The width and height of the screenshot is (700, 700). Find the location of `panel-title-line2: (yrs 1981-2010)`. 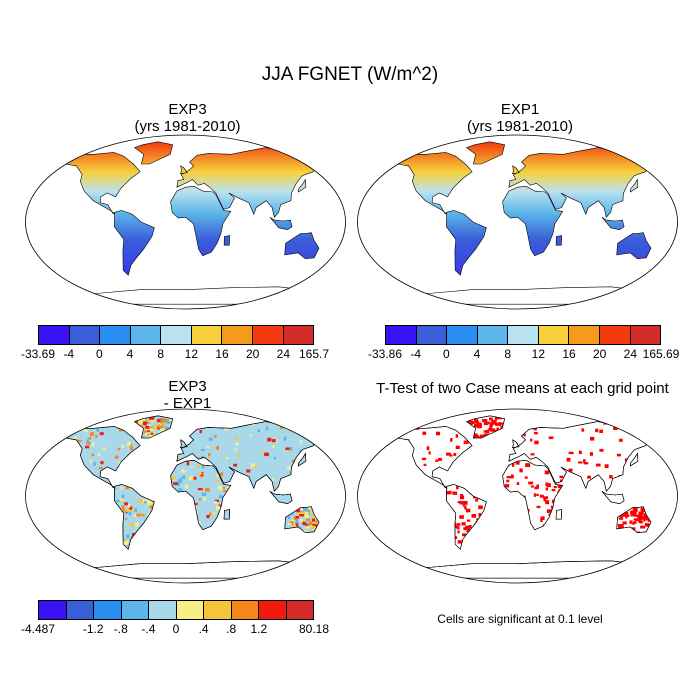

panel-title-line2: (yrs 1981-2010) is located at coordinates (520, 126).